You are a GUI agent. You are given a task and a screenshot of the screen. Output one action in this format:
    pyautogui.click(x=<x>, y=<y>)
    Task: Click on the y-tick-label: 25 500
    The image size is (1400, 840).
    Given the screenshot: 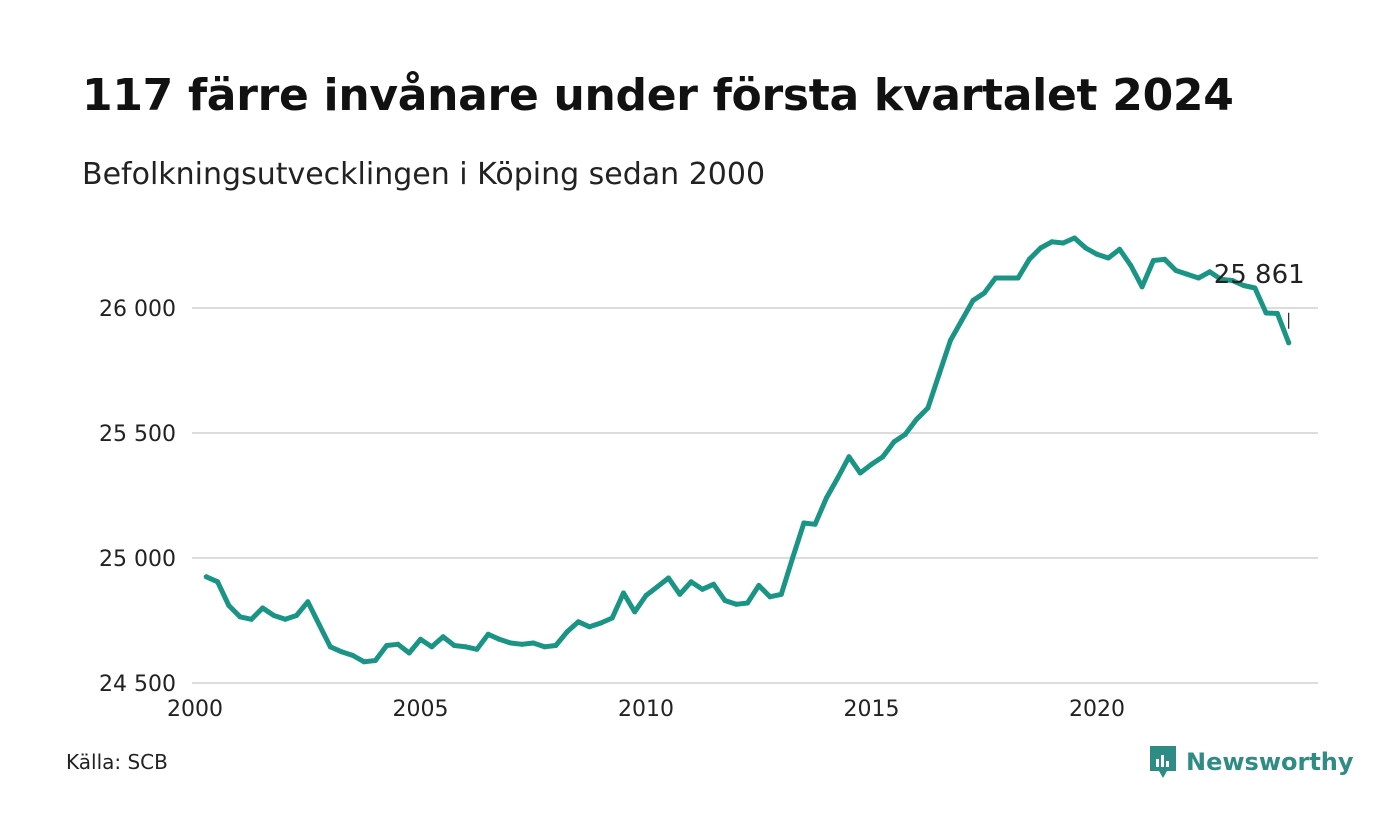 What is the action you would take?
    pyautogui.click(x=137, y=434)
    